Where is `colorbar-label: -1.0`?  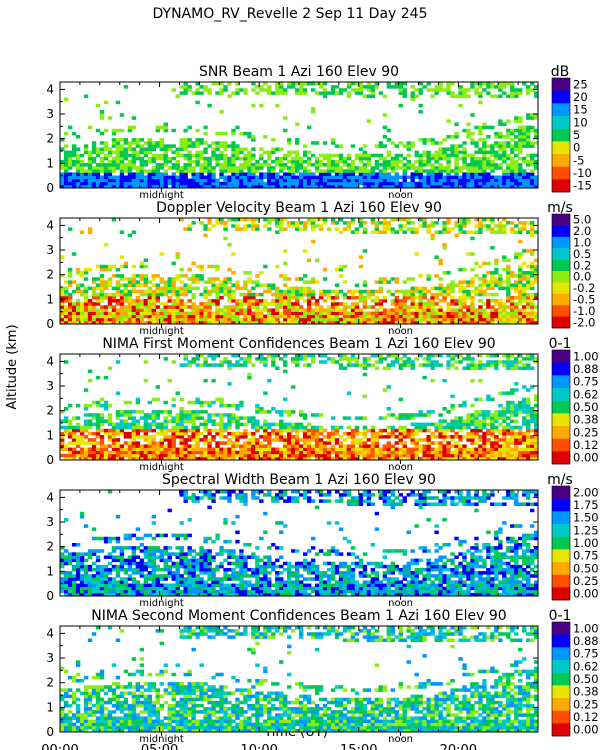
colorbar-label: -1.0 is located at coordinates (584, 311).